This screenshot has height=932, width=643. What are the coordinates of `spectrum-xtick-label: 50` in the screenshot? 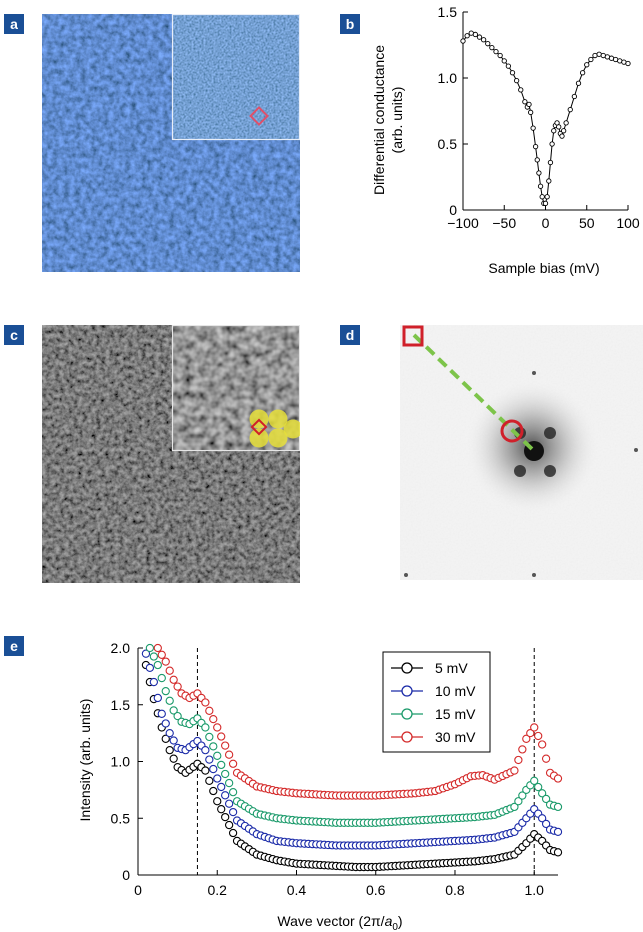 It's located at (587, 223).